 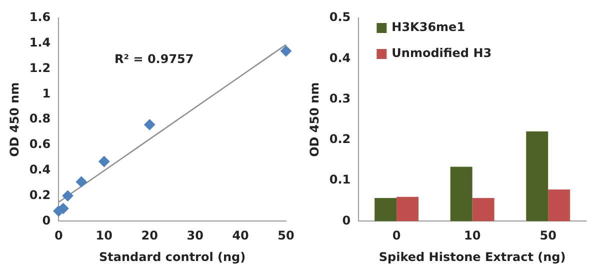 I want to click on legend-label: Unmodified H3, so click(x=442, y=53).